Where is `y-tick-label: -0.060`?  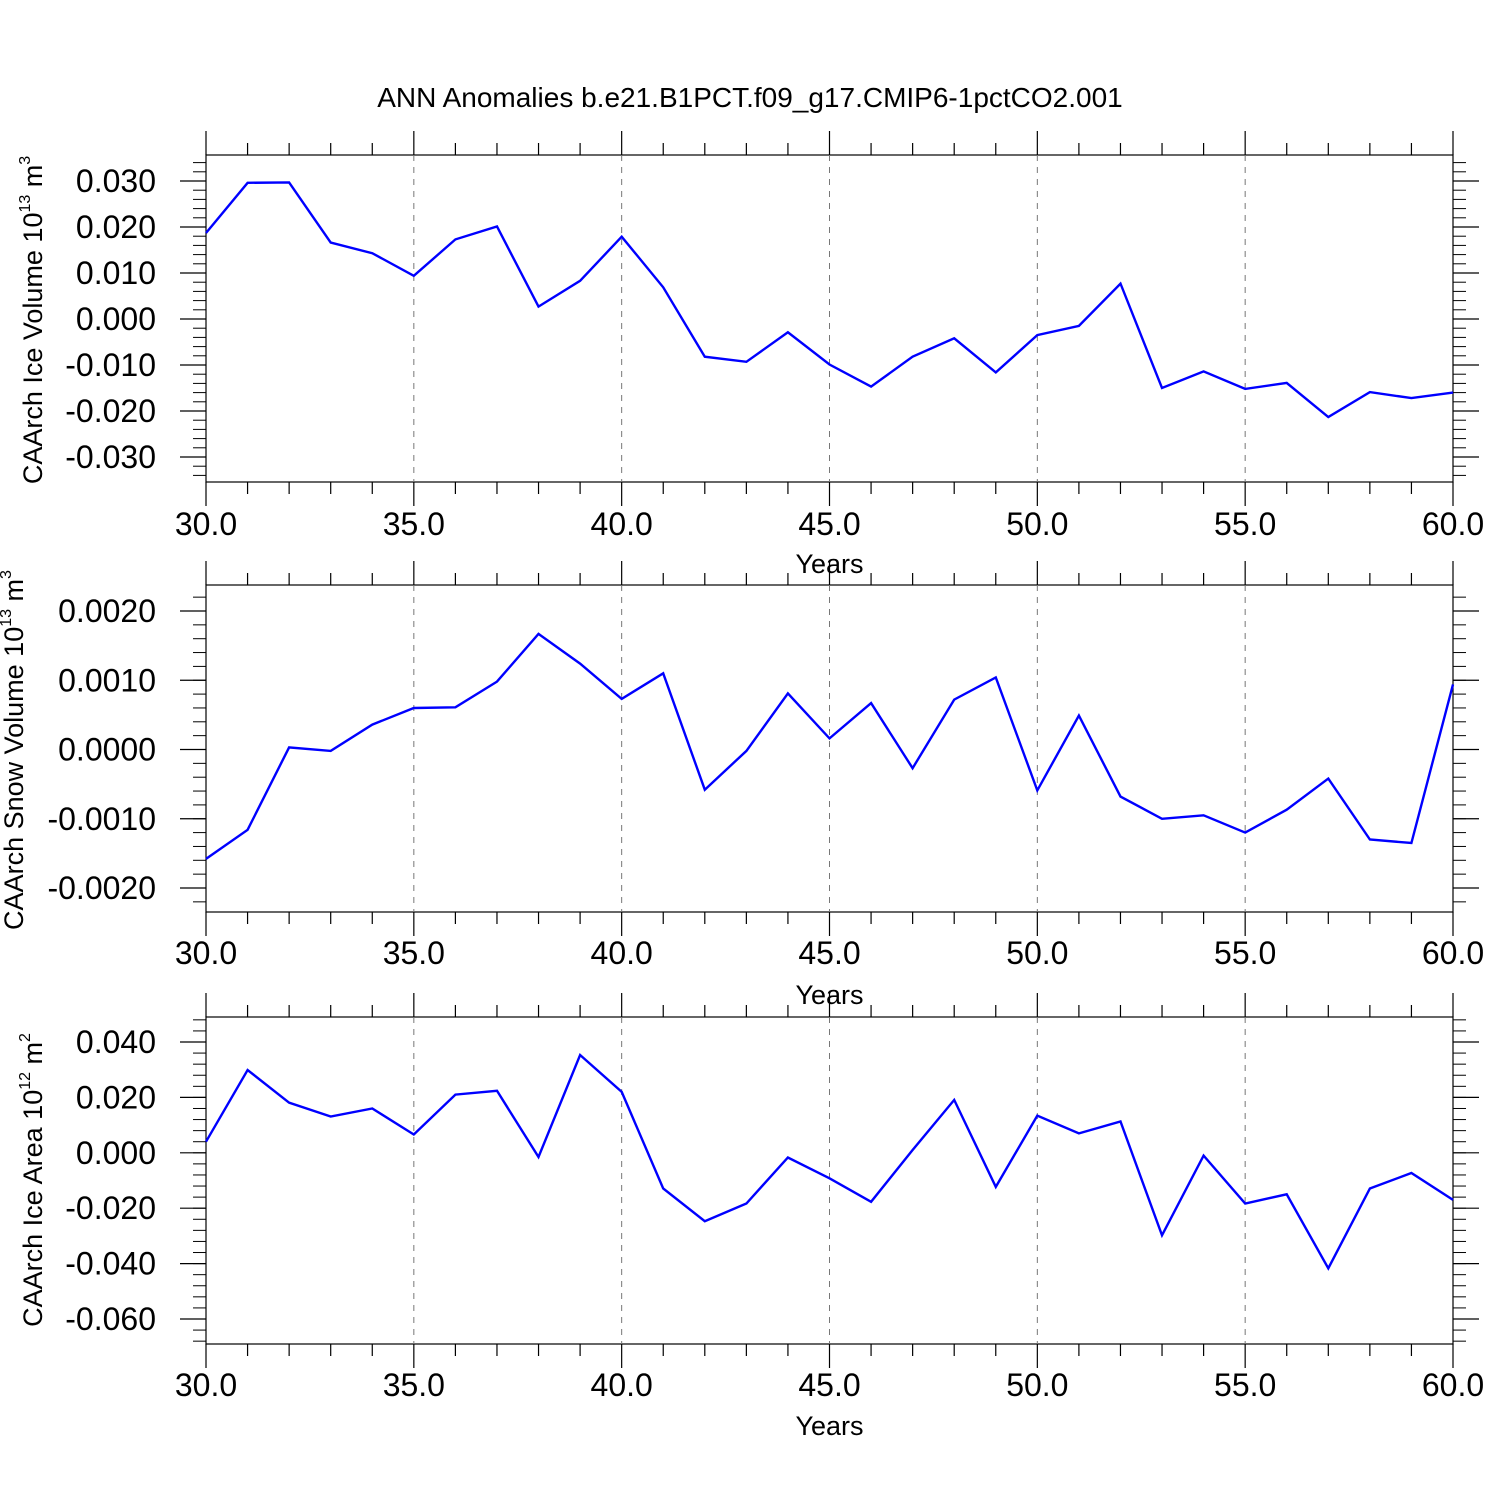 y-tick-label: -0.060 is located at coordinates (110, 1319).